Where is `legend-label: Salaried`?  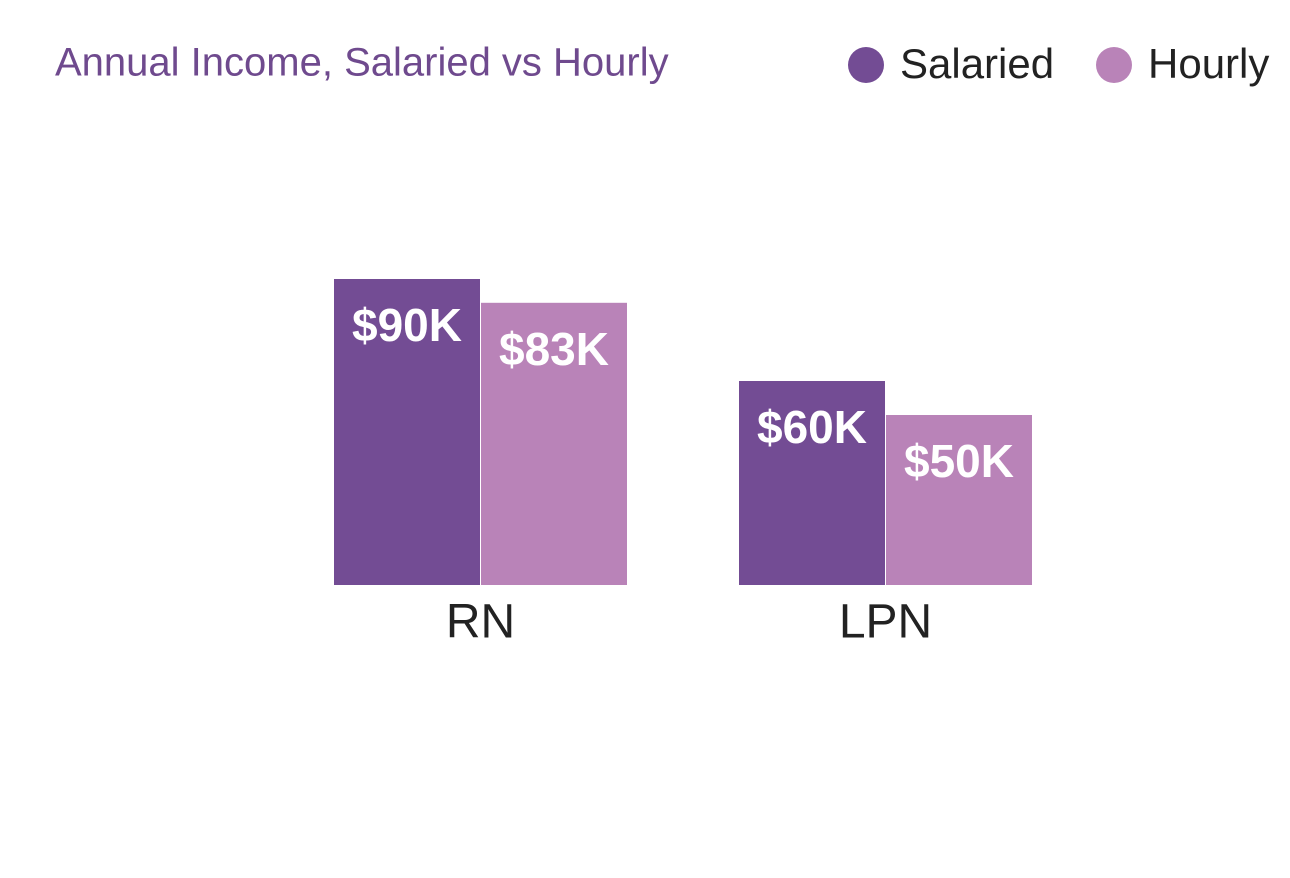 legend-label: Salaried is located at coordinates (977, 63).